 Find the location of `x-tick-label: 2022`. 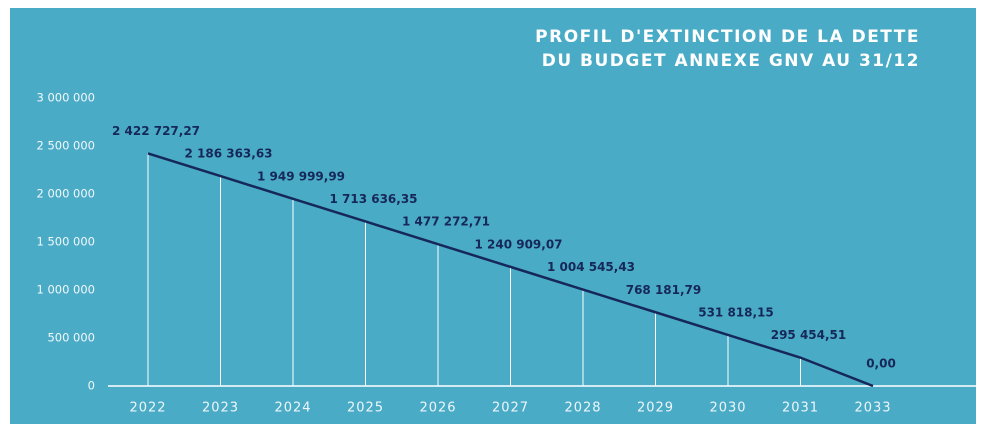

x-tick-label: 2022 is located at coordinates (147, 408).